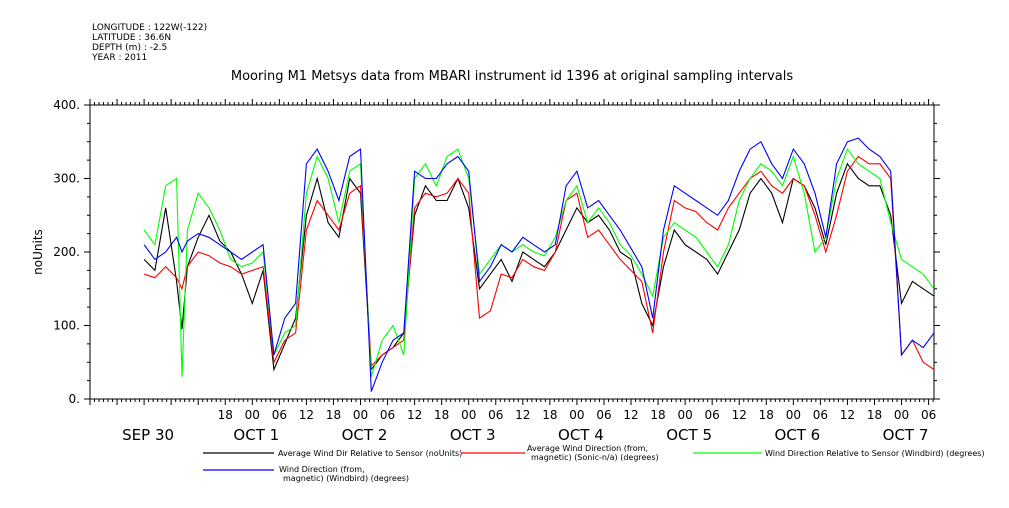 The height and width of the screenshot is (508, 1009). What do you see at coordinates (74, 399) in the screenshot?
I see `y-tick-label: 0.` at bounding box center [74, 399].